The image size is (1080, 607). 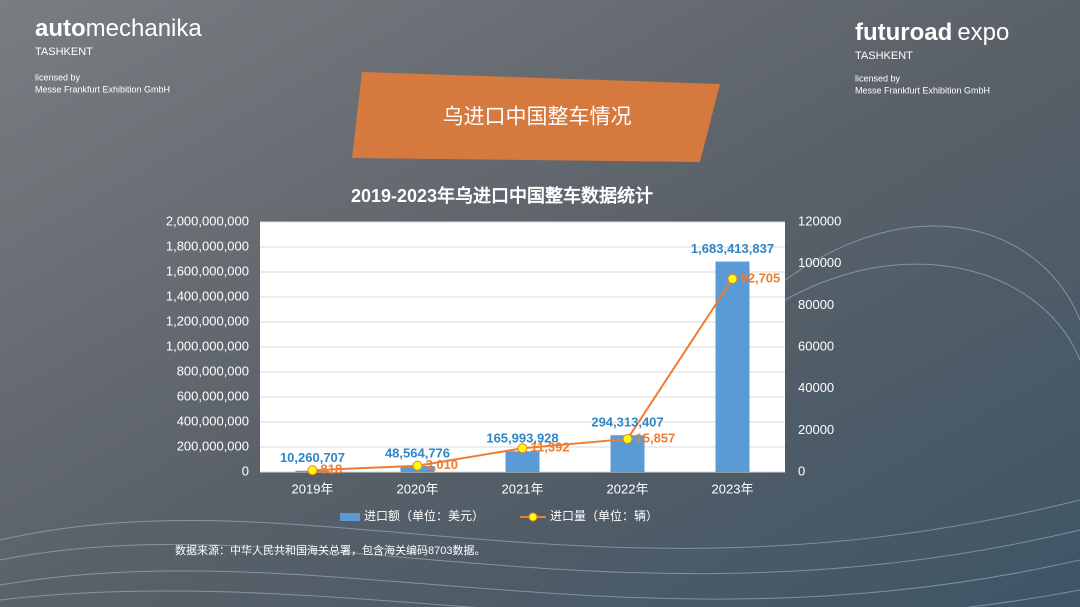 What do you see at coordinates (523, 488) in the screenshot?
I see `x-tick-label: 2021年` at bounding box center [523, 488].